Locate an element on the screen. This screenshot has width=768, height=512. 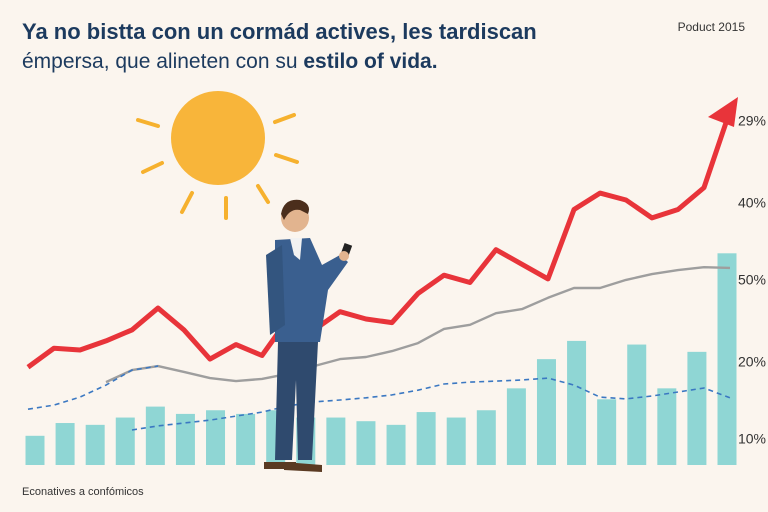
side-label: 20% is located at coordinates (752, 362).